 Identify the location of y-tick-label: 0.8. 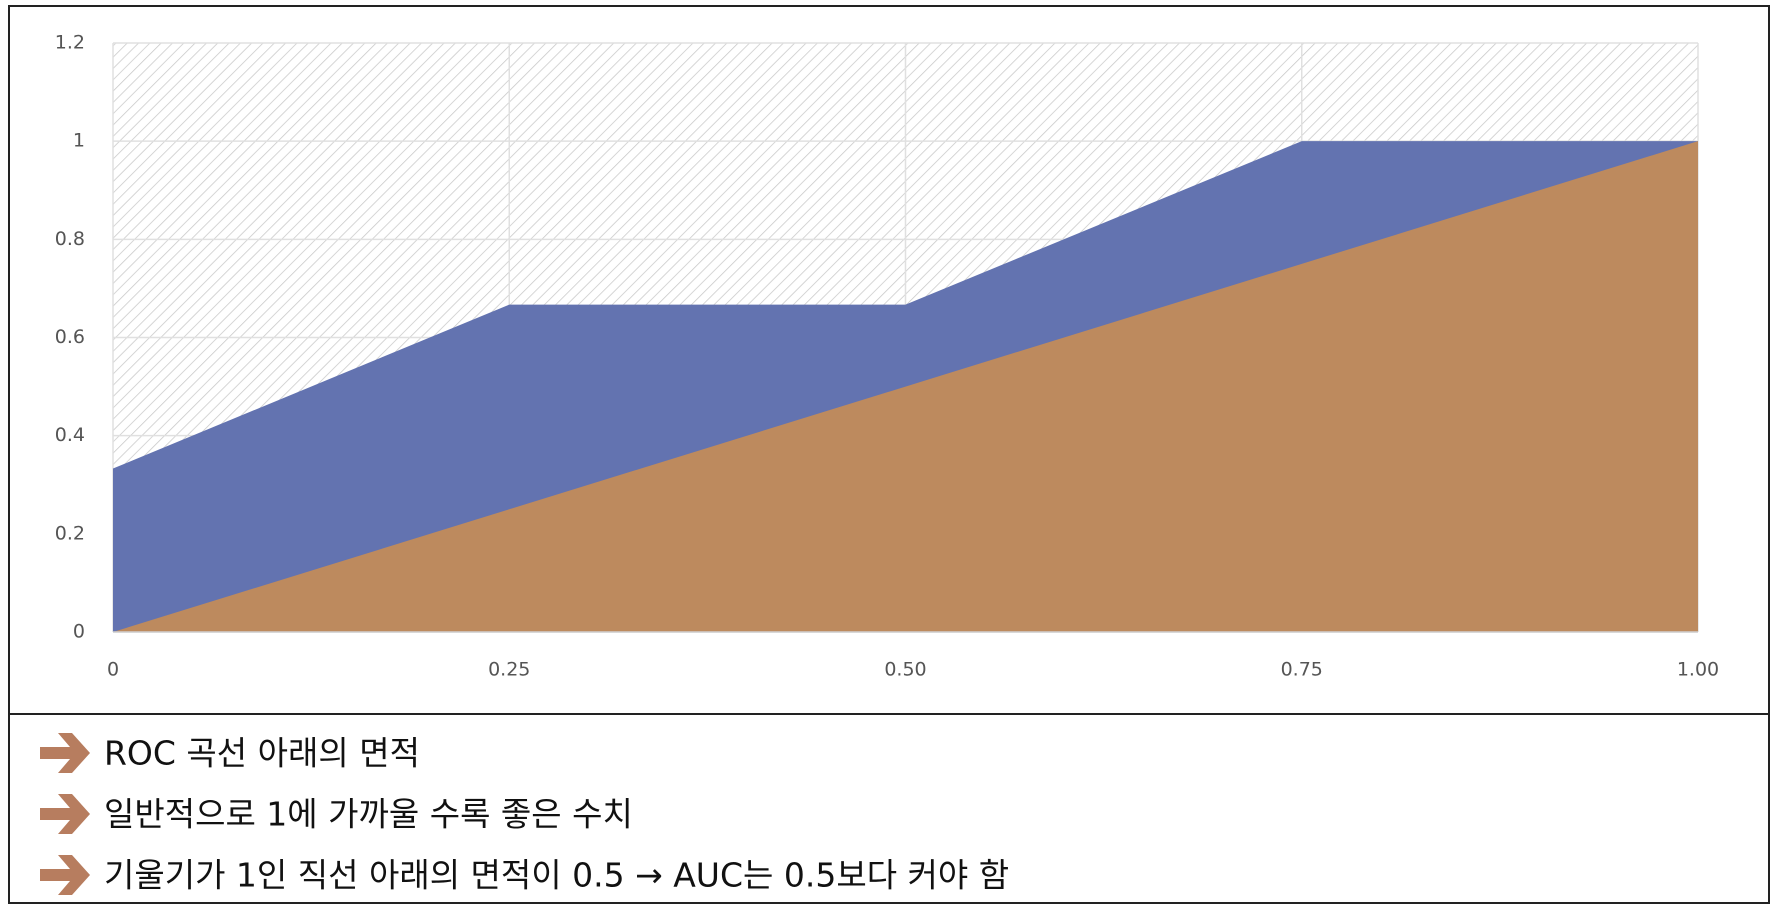
(70, 239).